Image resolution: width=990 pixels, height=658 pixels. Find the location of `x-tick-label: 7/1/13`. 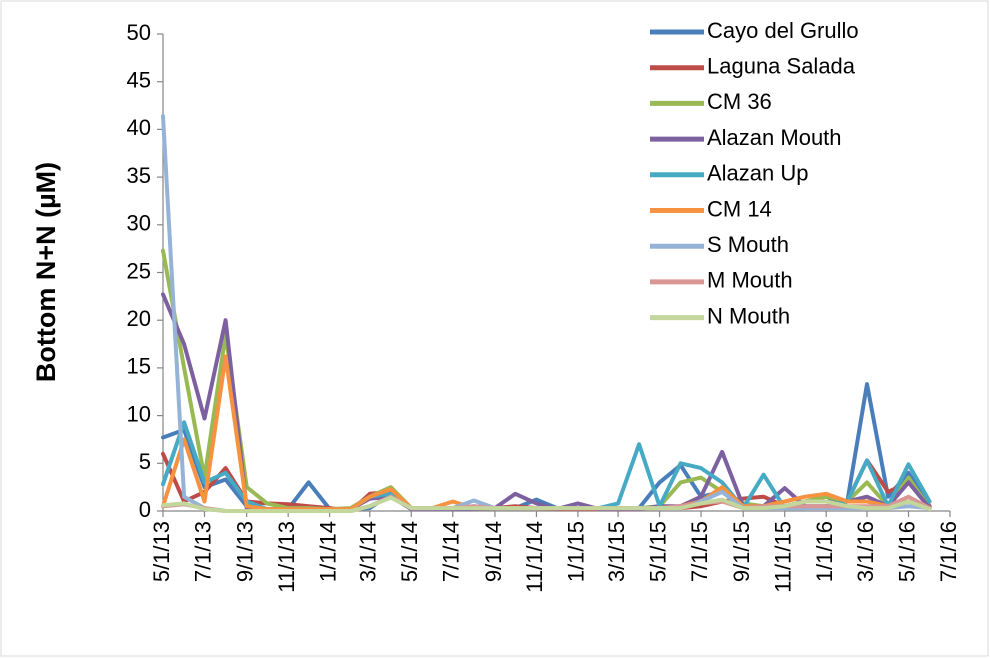

x-tick-label: 7/1/13 is located at coordinates (202, 551).